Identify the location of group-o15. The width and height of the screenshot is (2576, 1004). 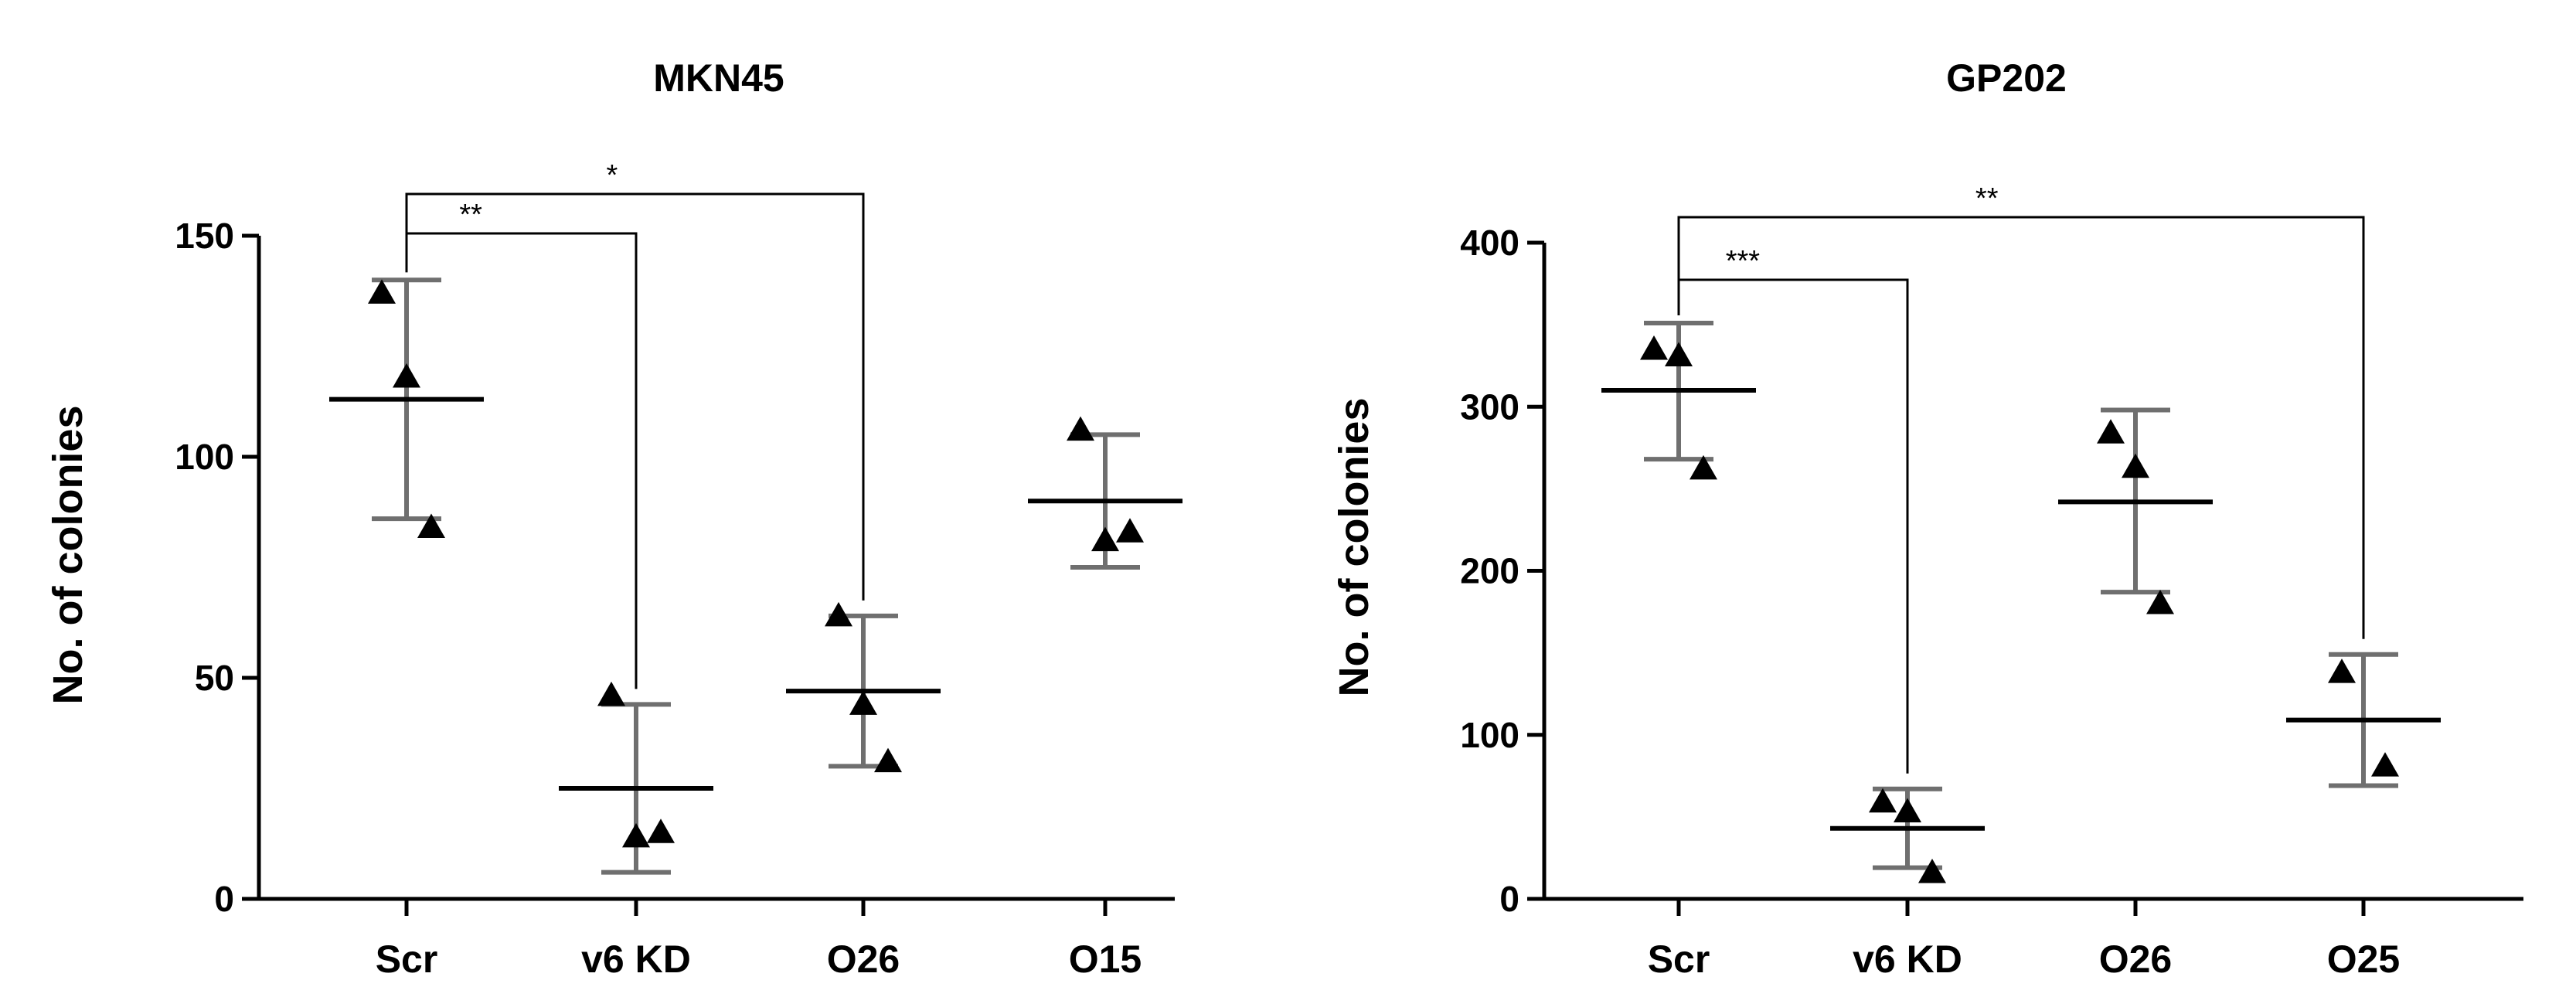
(1105, 493).